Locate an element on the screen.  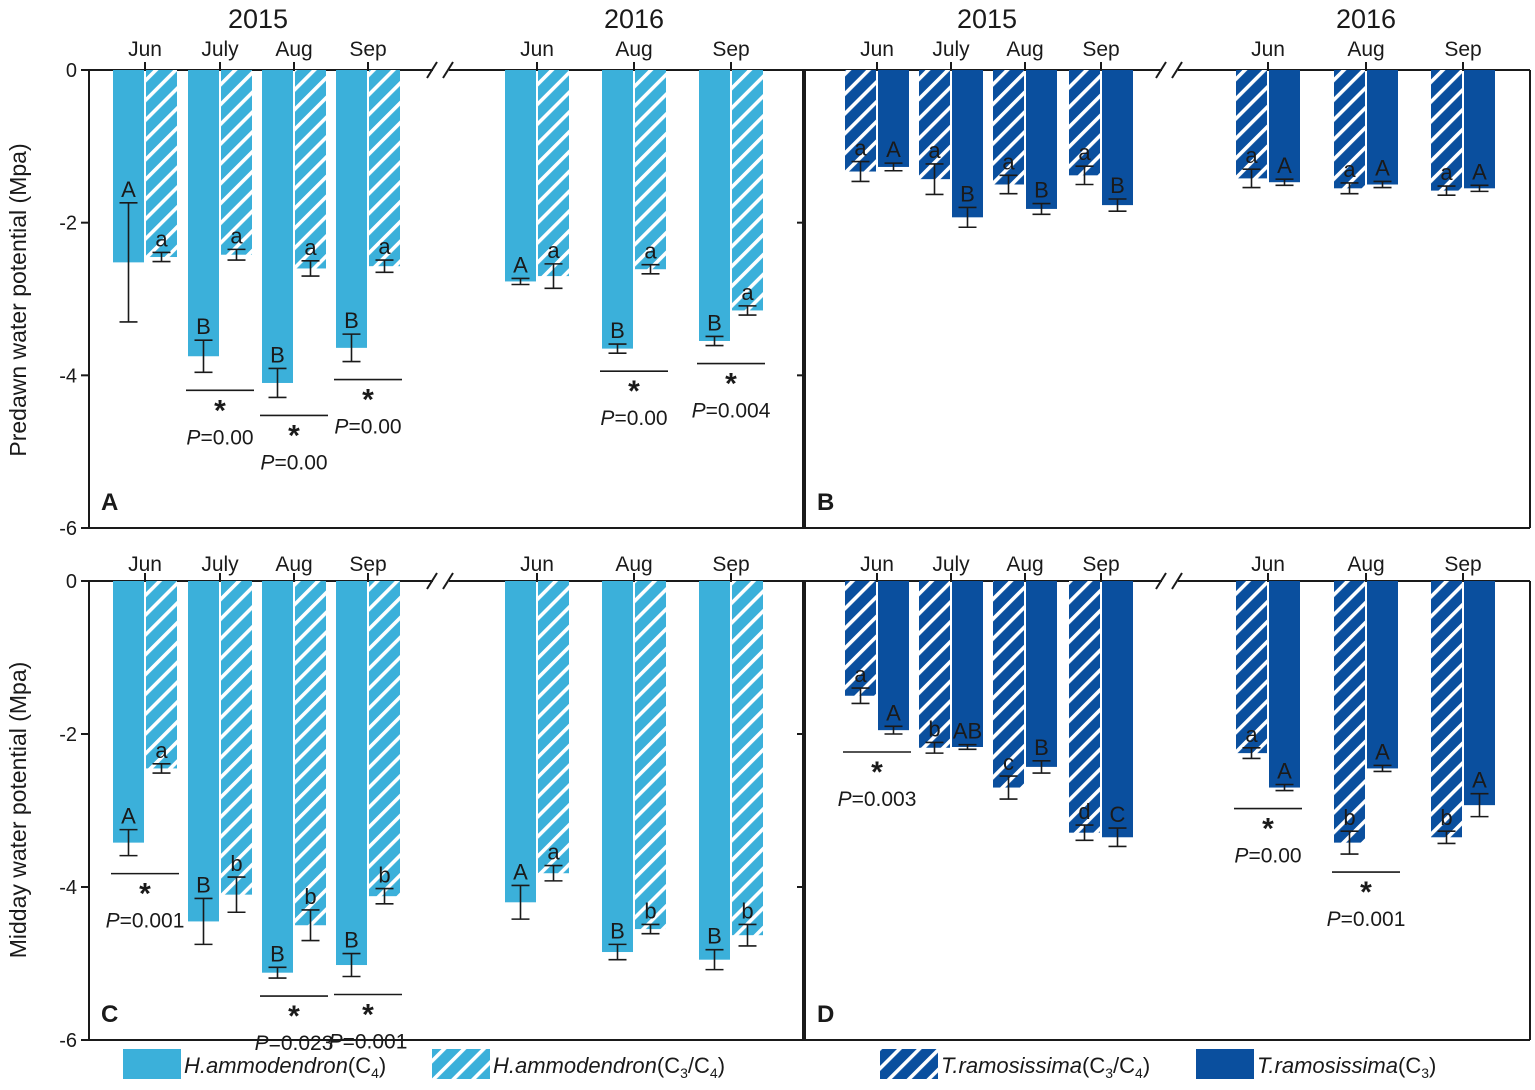
y-axis-title-predawn: Predawn water potential (Mpa) is located at coordinates (18, 299).